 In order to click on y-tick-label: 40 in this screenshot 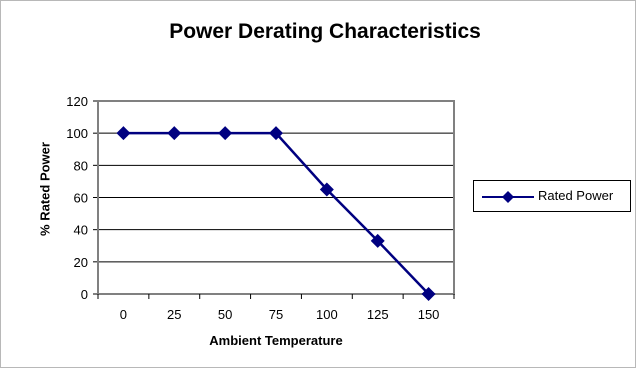, I will do `click(81, 230)`.